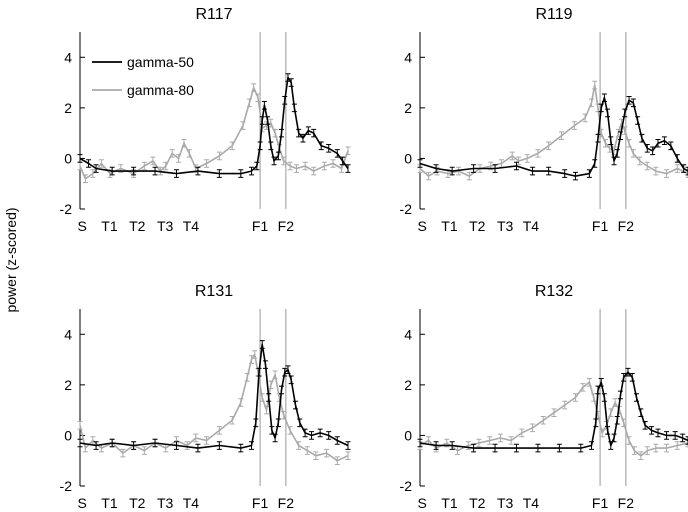  I want to click on legend-label: gamma-50, so click(160, 62).